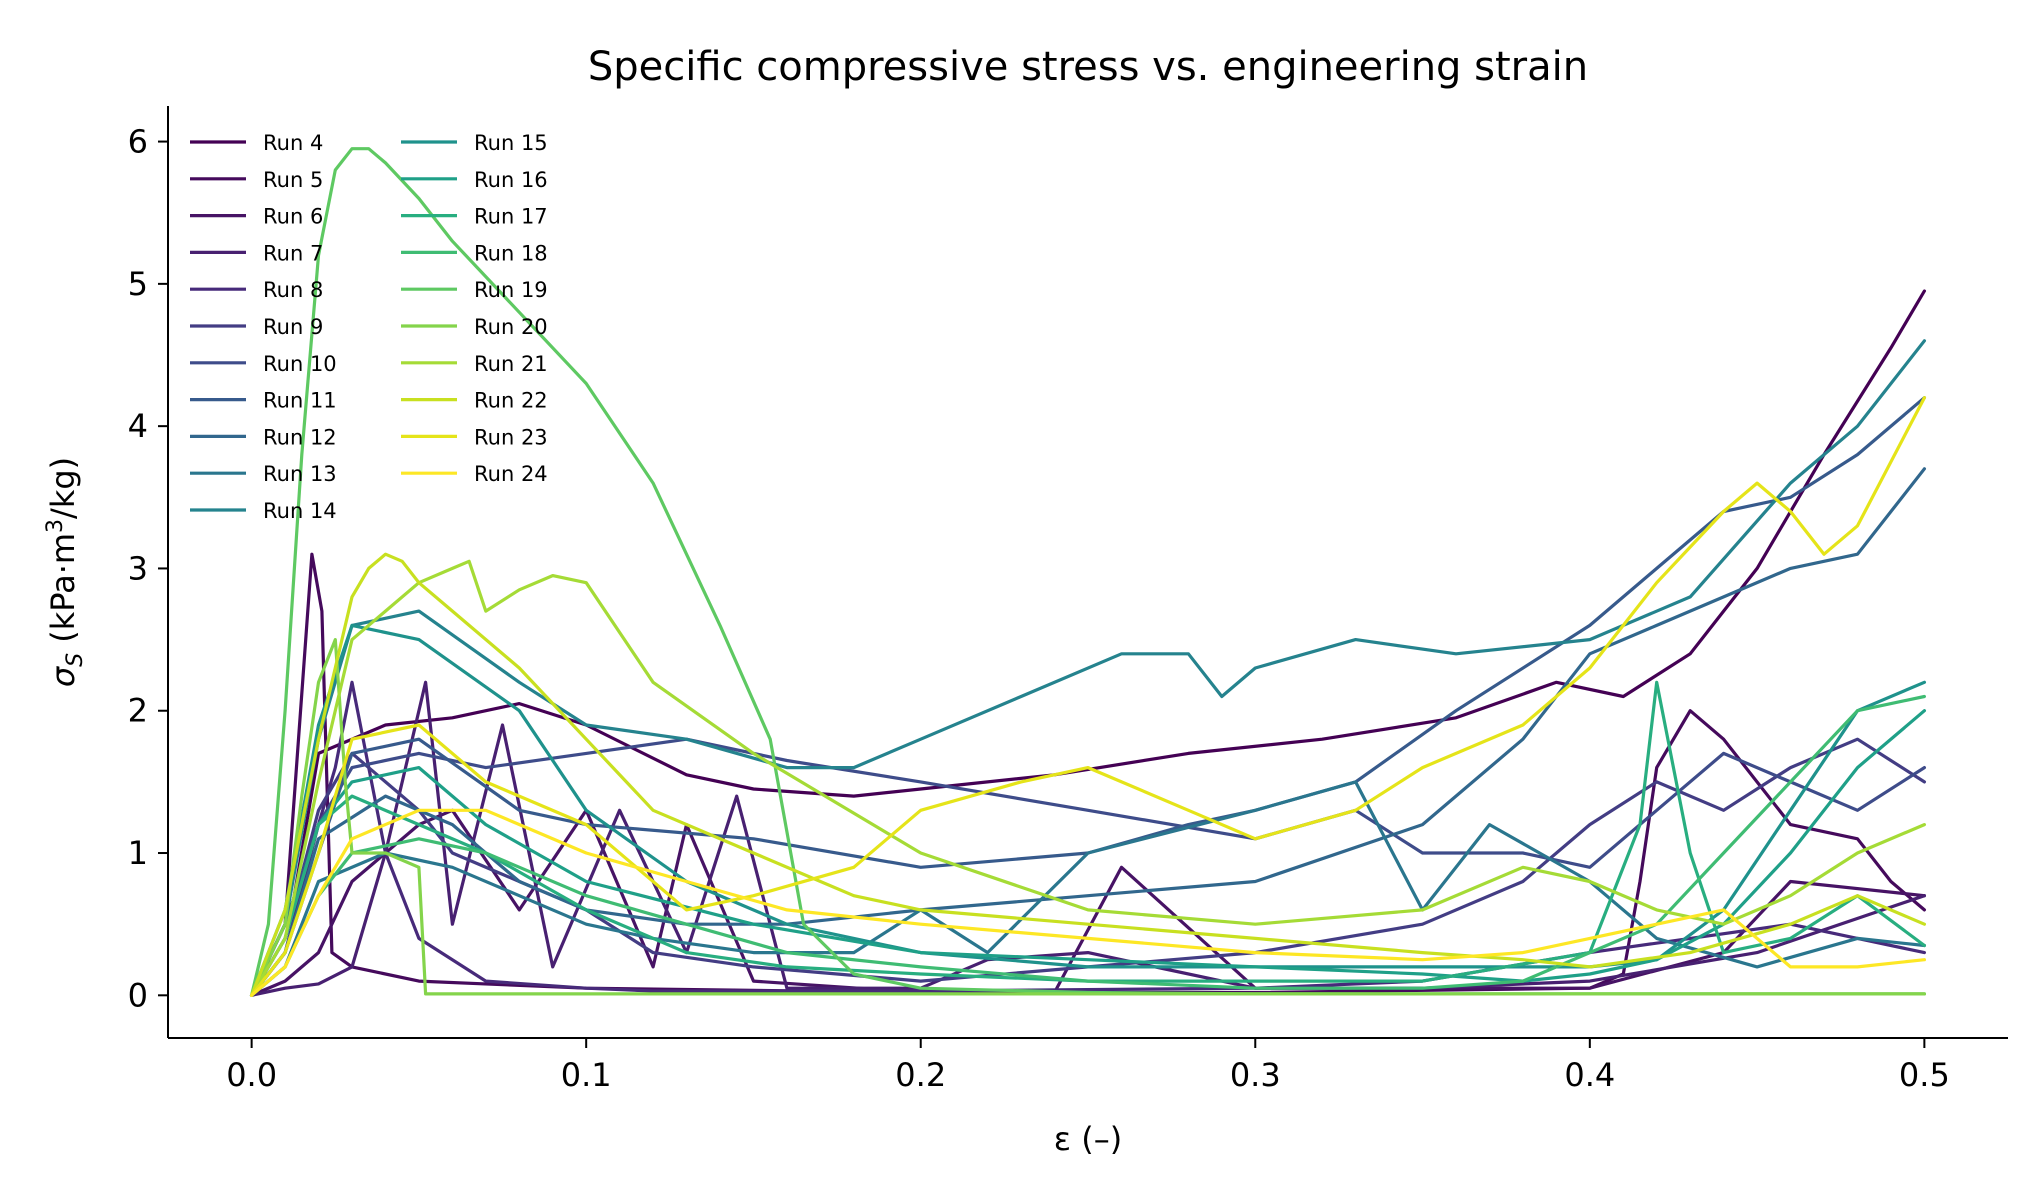 The width and height of the screenshot is (2040, 1200). Describe the element at coordinates (511, 327) in the screenshot. I see `legend-label: Run 20` at that location.